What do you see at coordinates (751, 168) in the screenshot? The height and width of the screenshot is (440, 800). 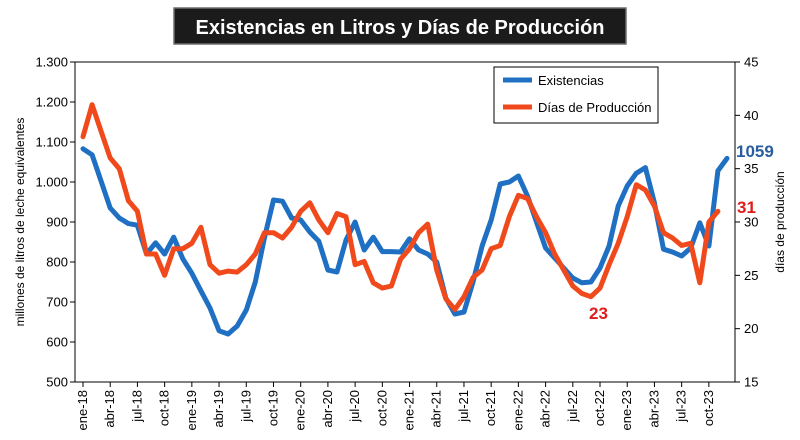 I see `right-tick-label: 35` at bounding box center [751, 168].